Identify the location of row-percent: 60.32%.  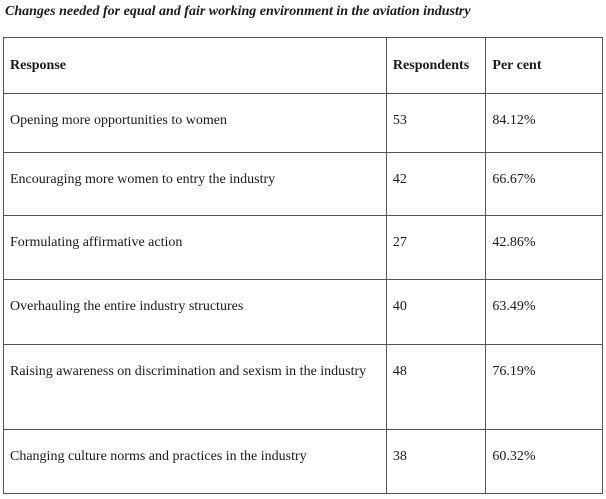
(544, 461).